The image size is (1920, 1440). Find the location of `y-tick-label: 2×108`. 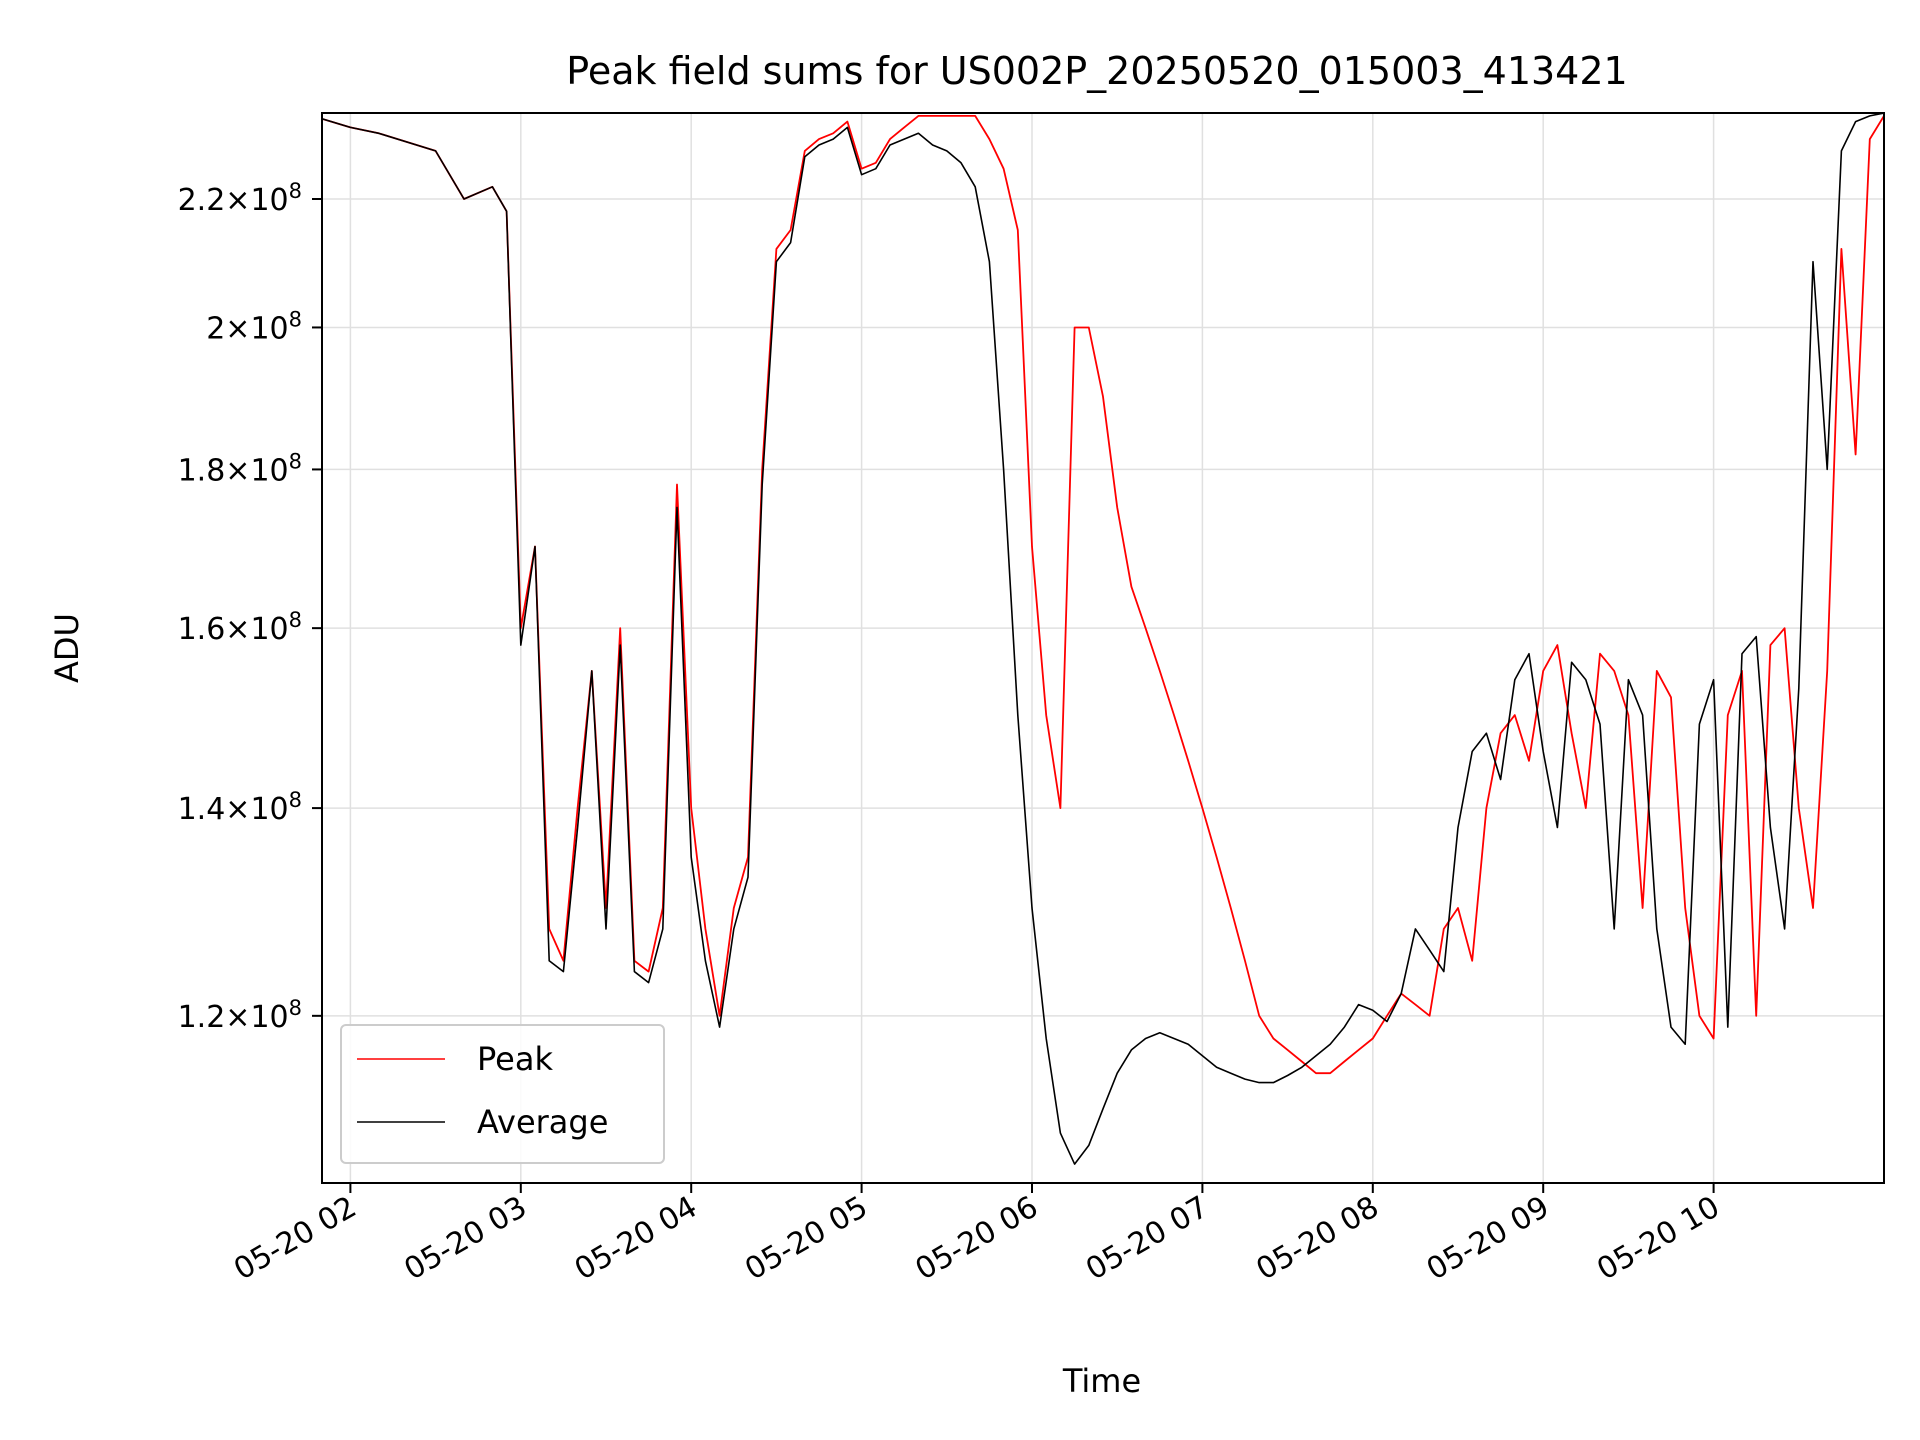

y-tick-label: 2×108 is located at coordinates (254, 326).